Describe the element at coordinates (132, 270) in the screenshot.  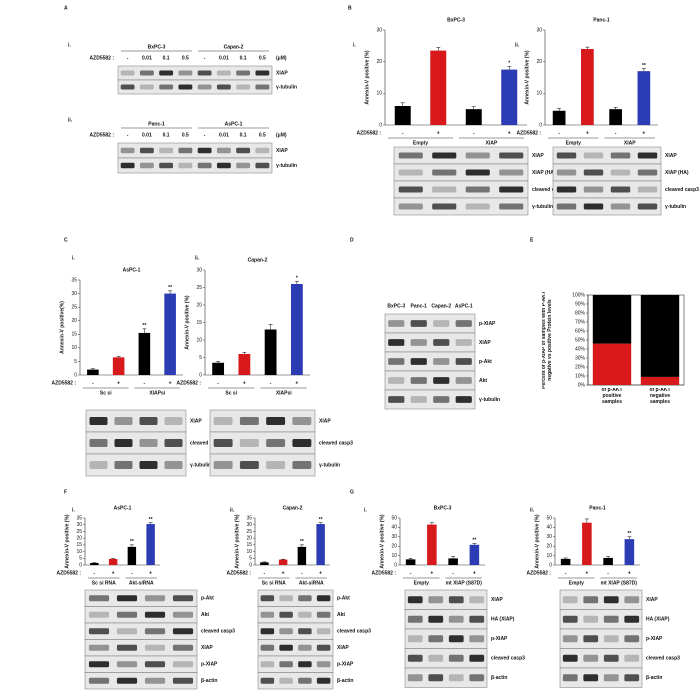
I see `chart-title: AsPC-1` at that location.